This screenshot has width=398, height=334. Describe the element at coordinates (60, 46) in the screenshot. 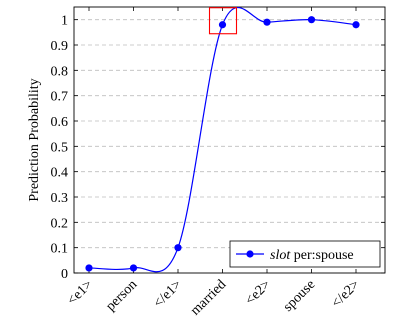

I see `y-tick-label: 0.9` at that location.